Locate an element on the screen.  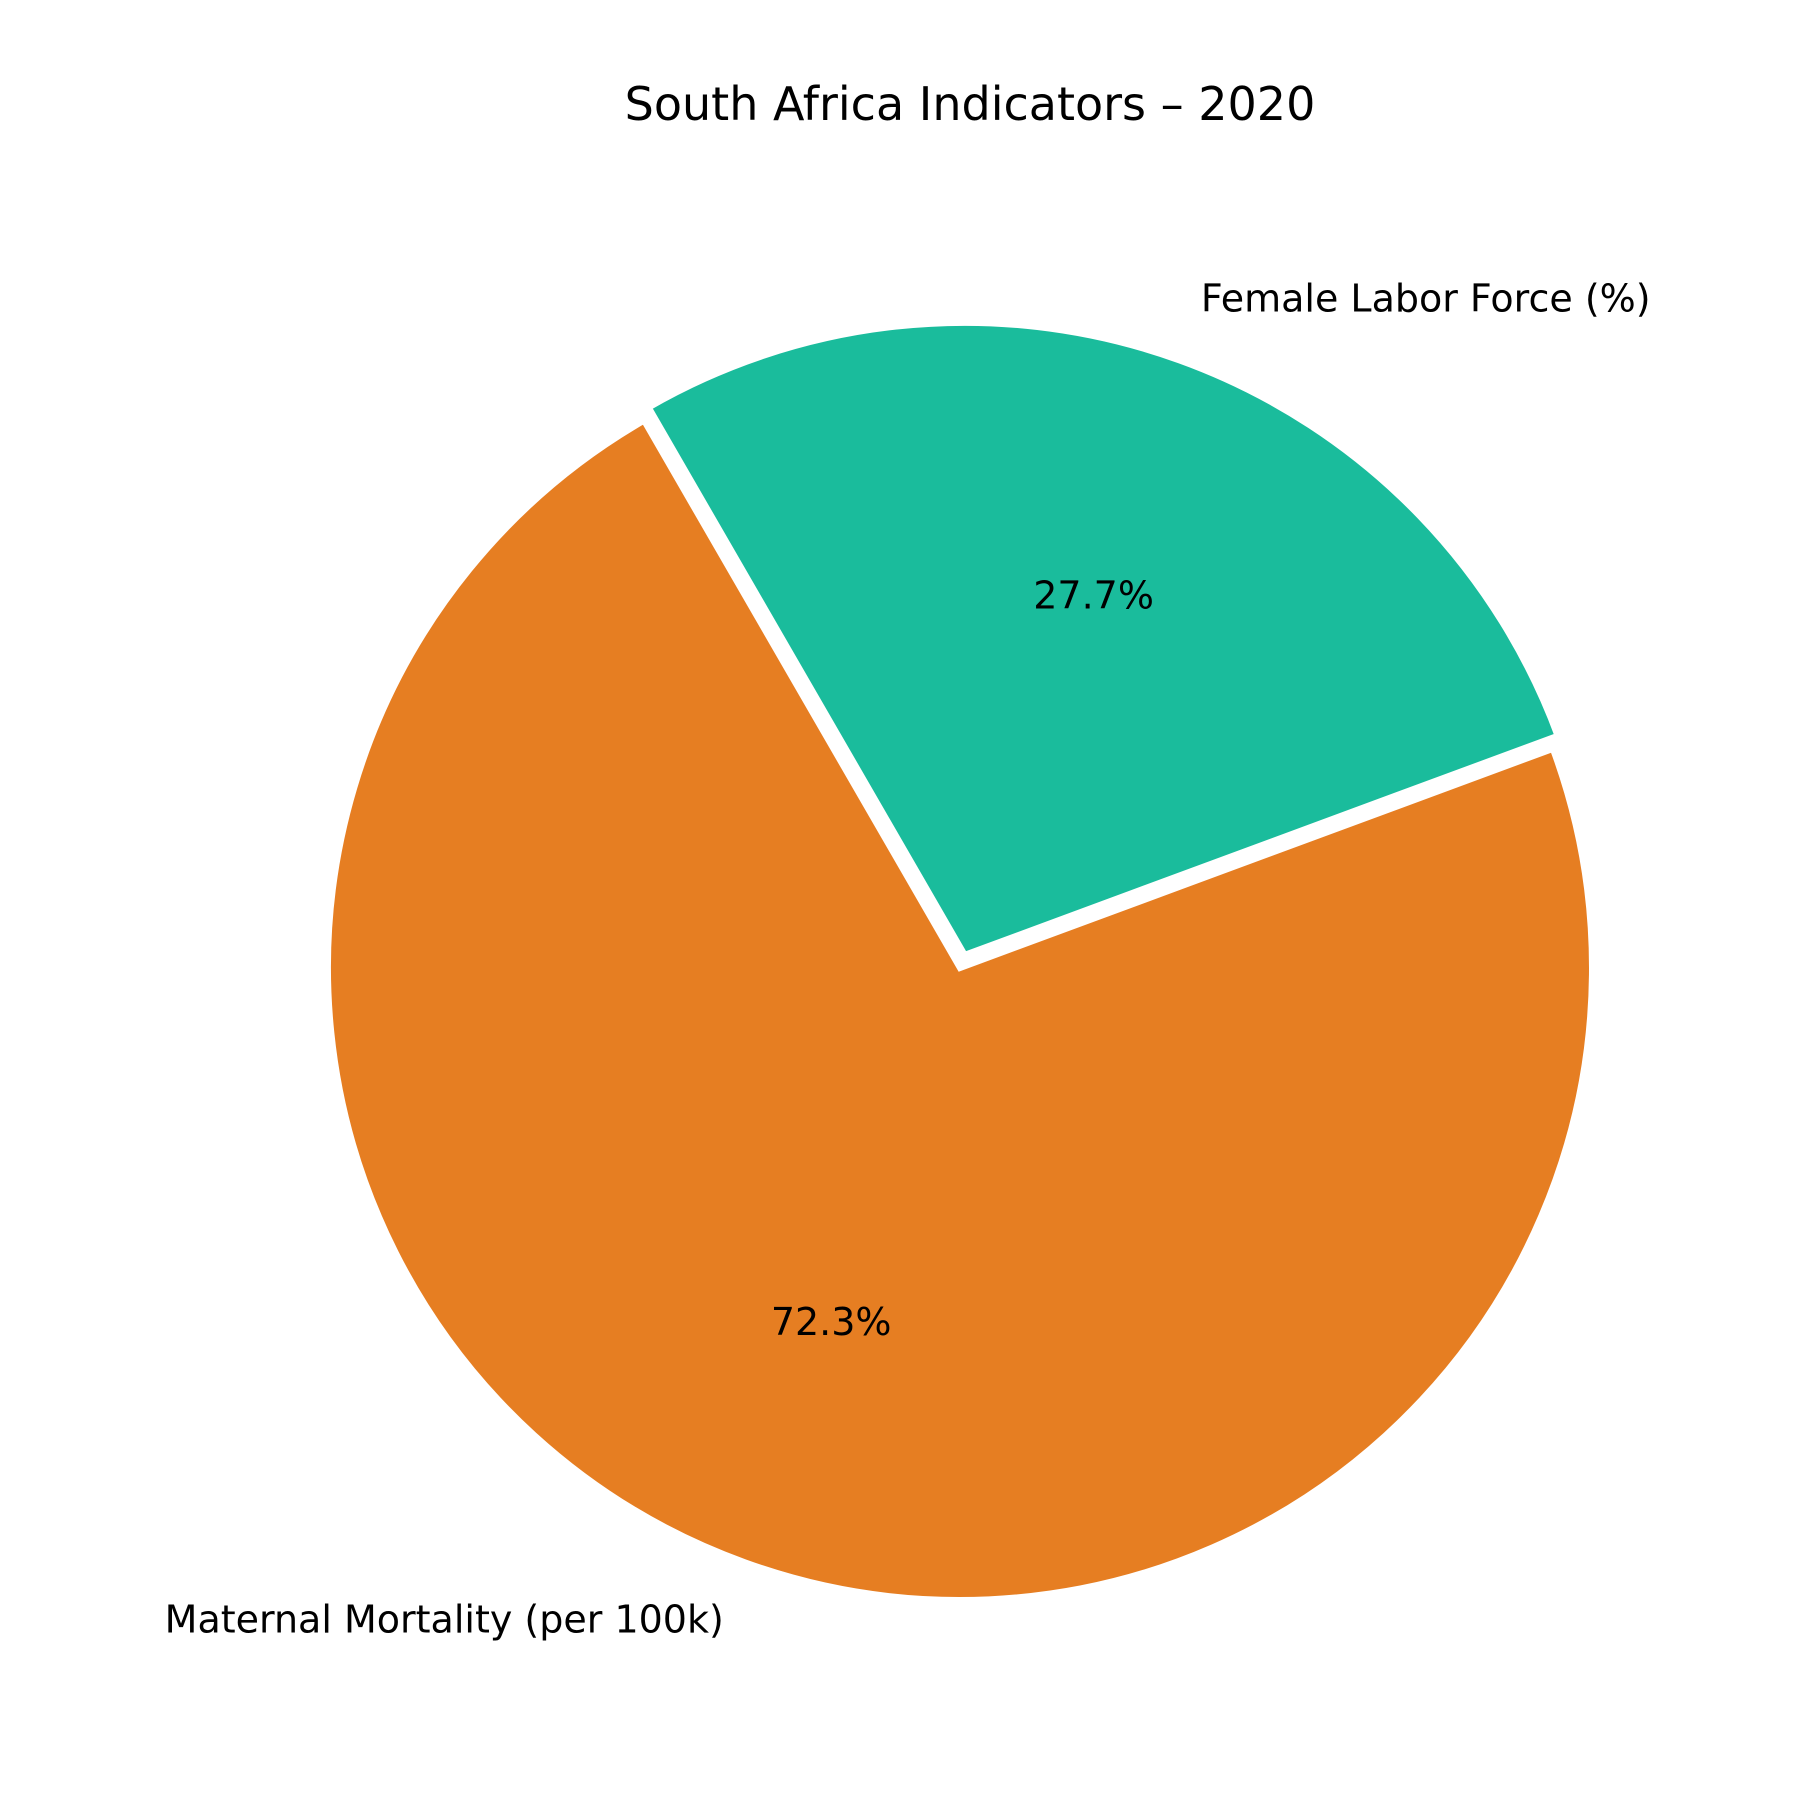
pie-category-label-maternal-mortality-per-100k: Maternal Mortality (per 100k) is located at coordinates (444, 1619).